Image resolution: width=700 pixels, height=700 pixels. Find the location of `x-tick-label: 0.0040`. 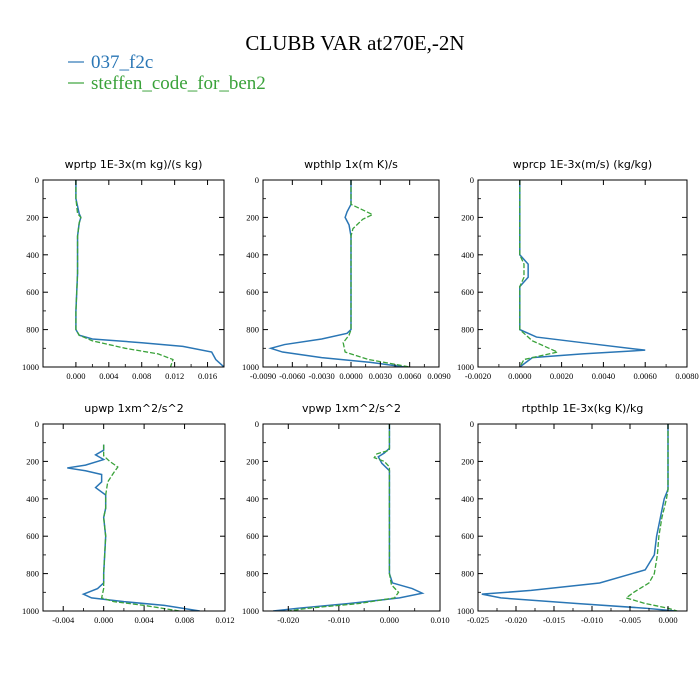

x-tick-label: 0.0040 is located at coordinates (603, 376).